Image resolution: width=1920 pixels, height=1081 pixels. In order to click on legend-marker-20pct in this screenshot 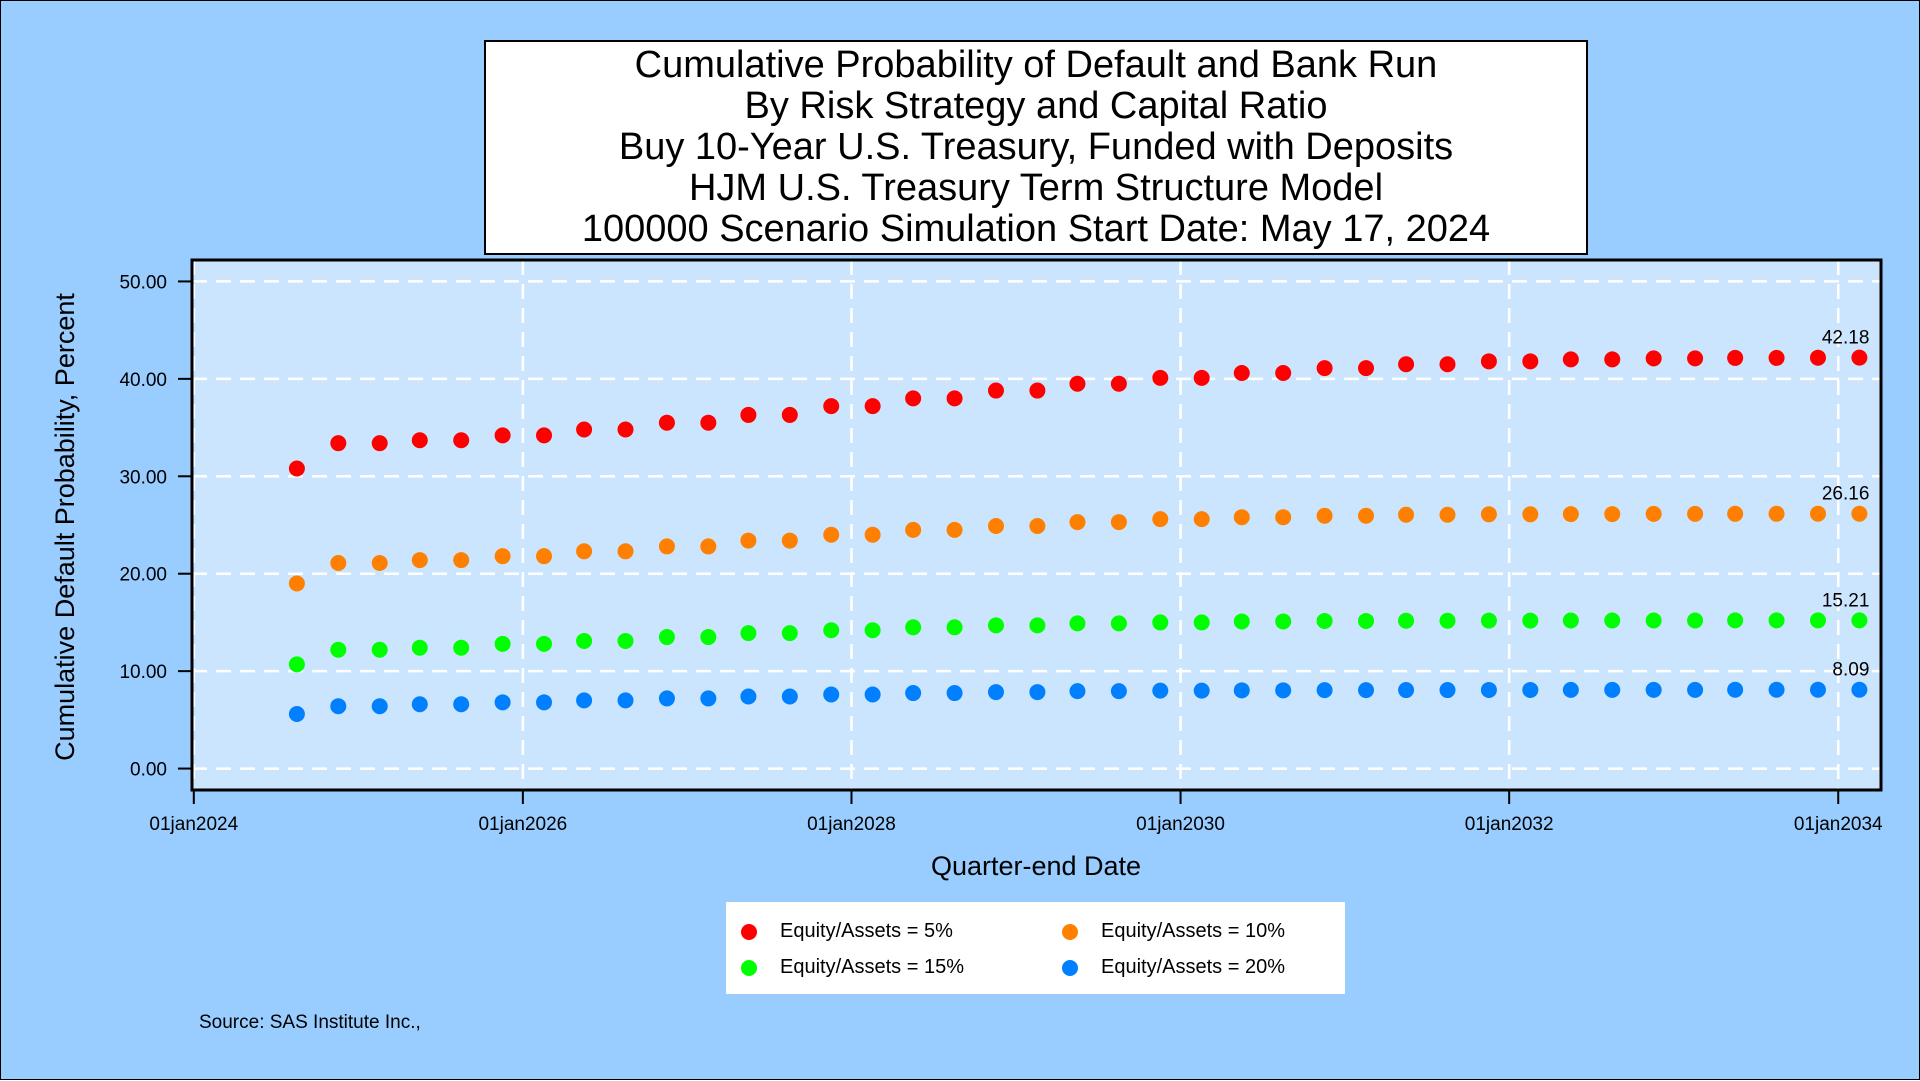, I will do `click(1070, 967)`.